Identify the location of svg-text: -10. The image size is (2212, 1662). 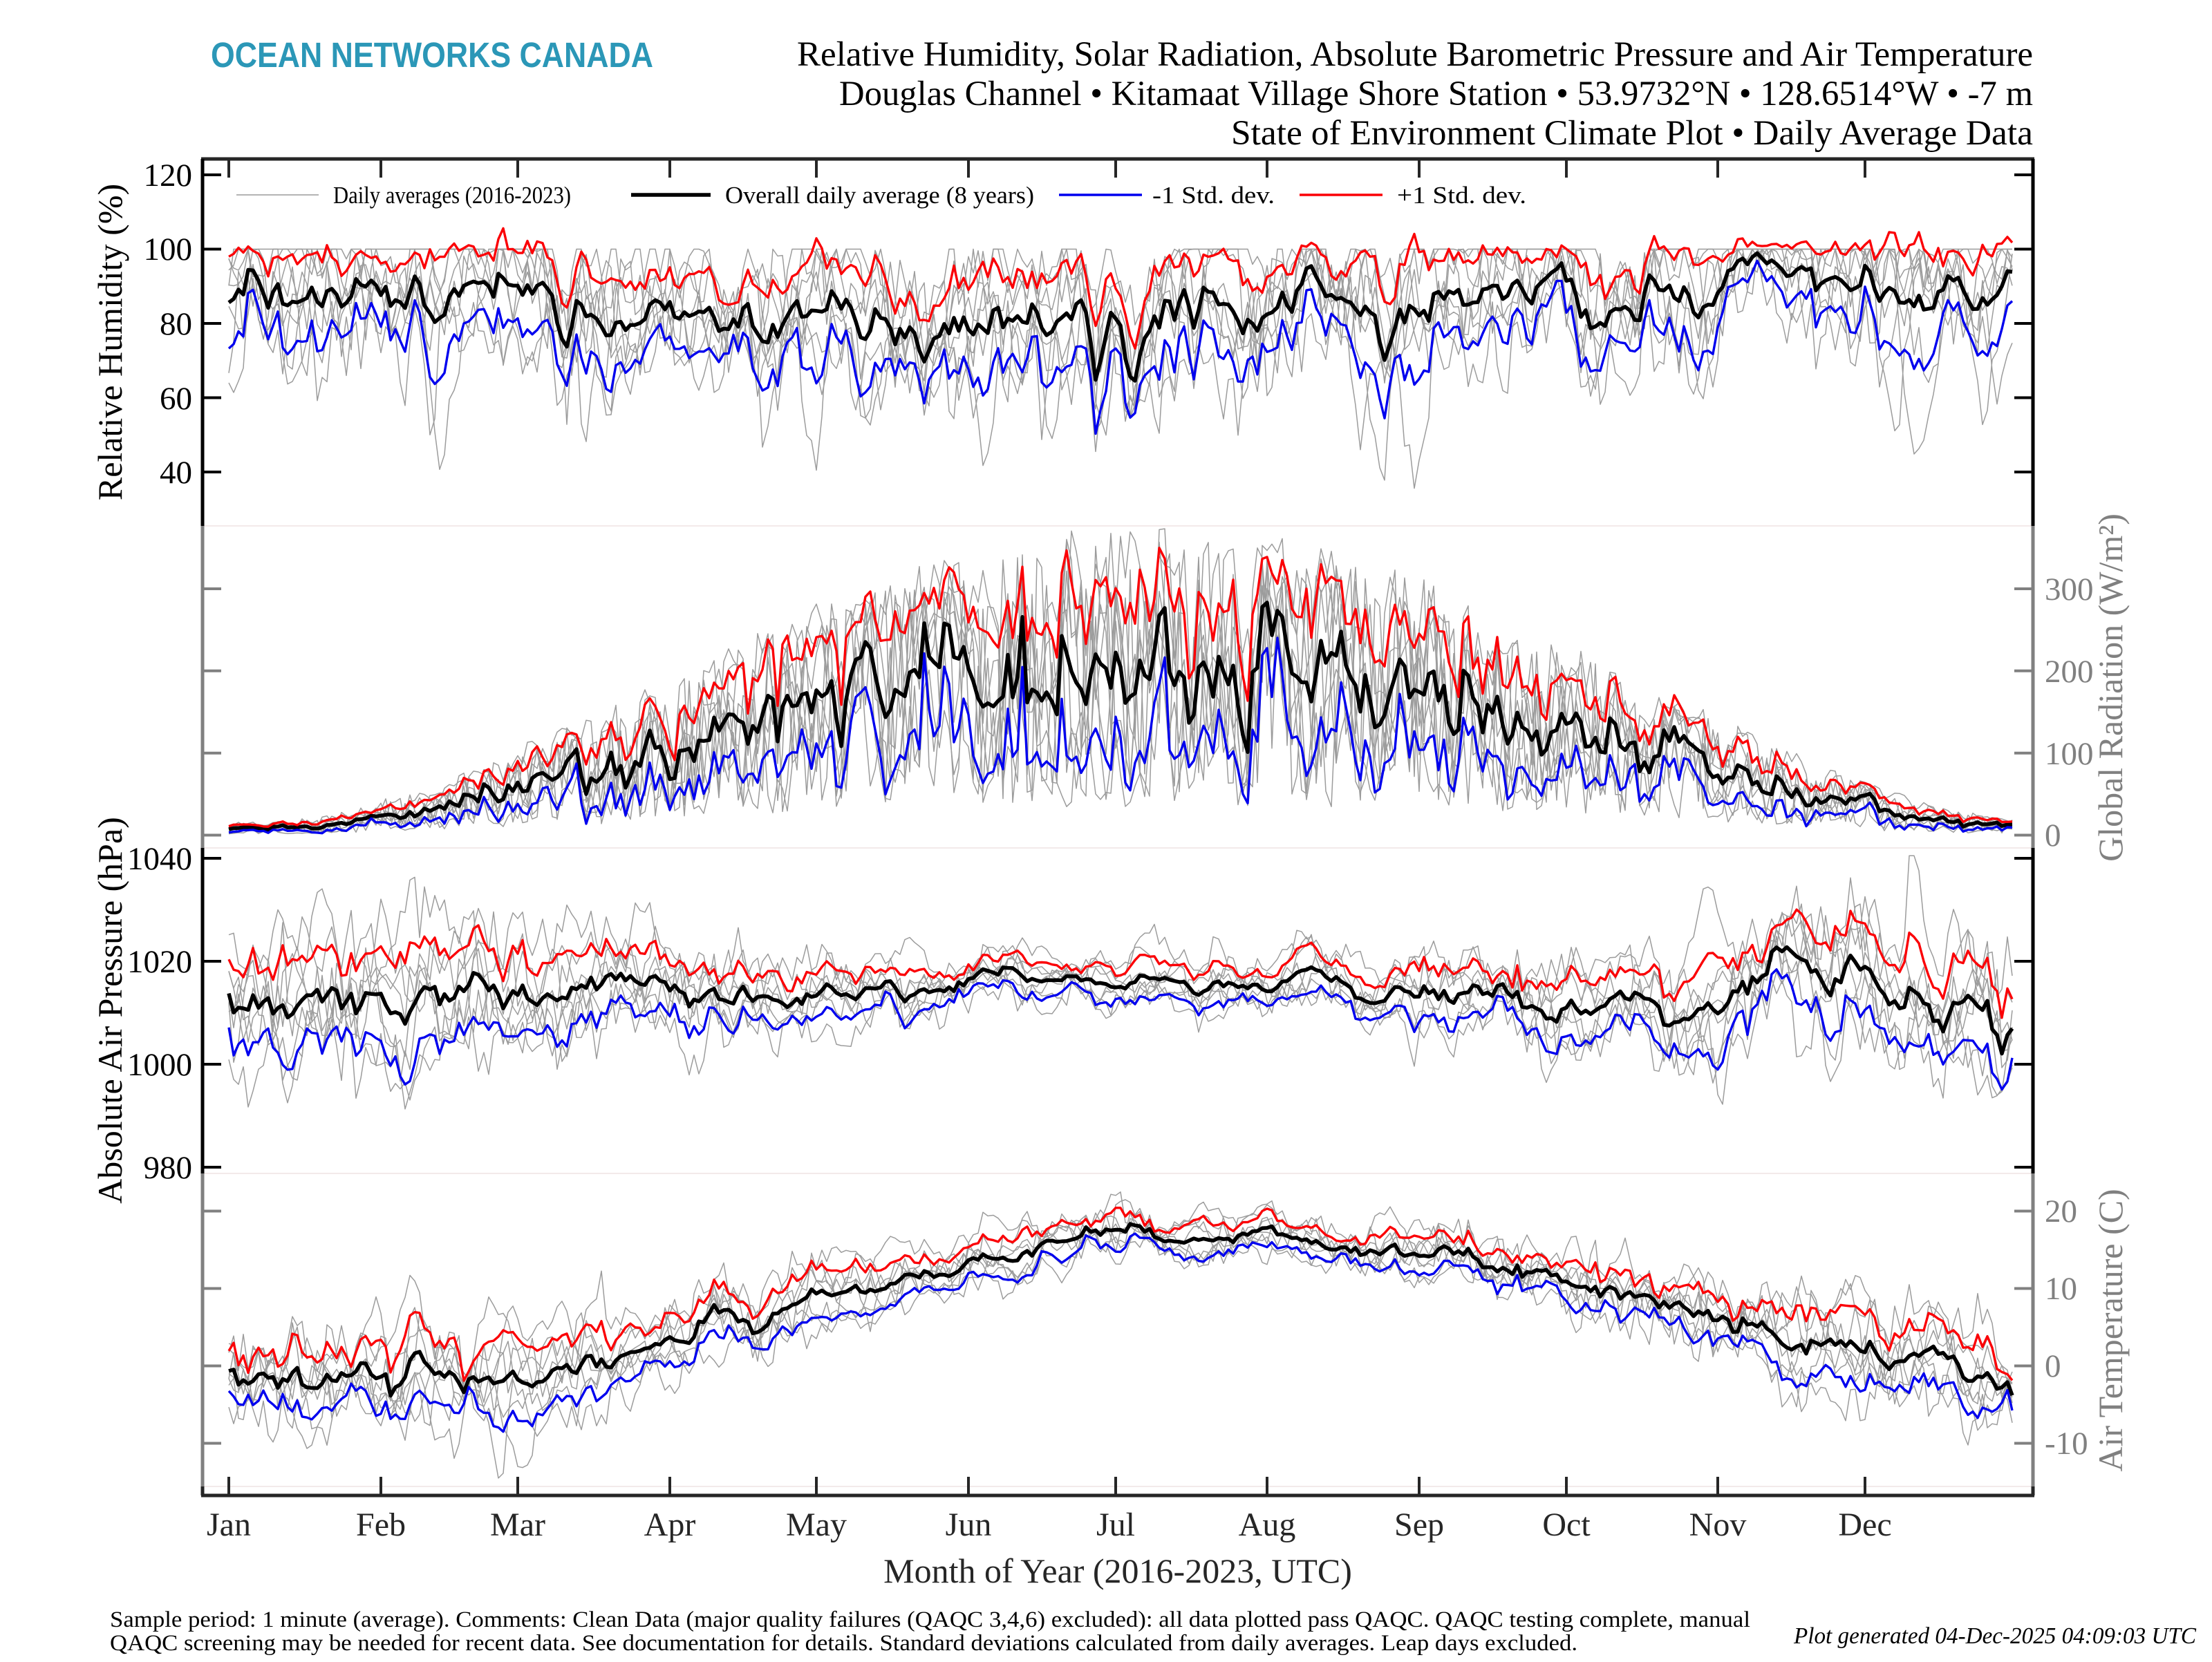
(2066, 1444).